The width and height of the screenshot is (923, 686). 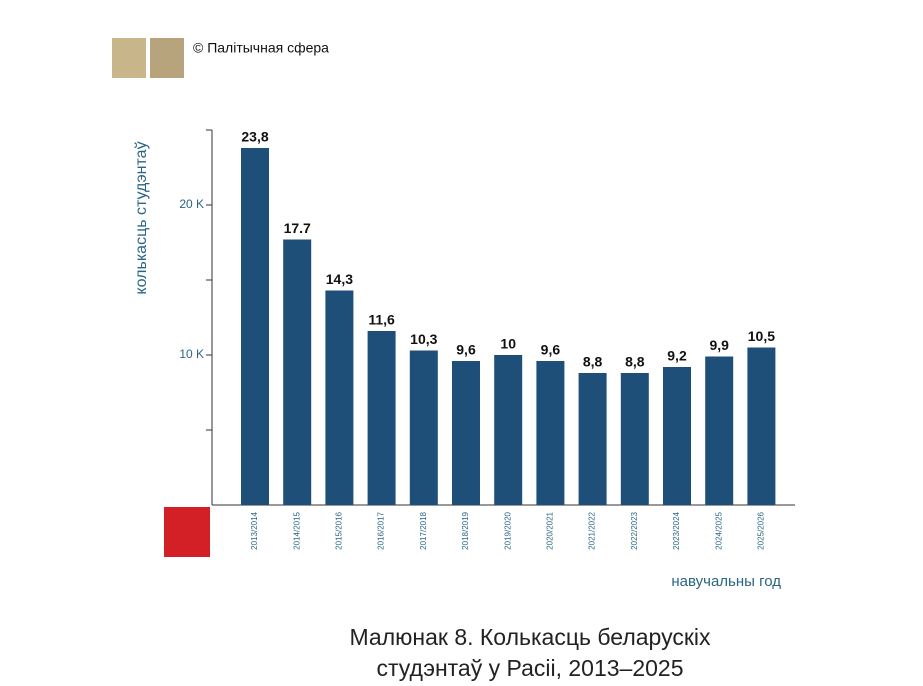 What do you see at coordinates (550, 530) in the screenshot?
I see `x-tick-label: 2020/2021` at bounding box center [550, 530].